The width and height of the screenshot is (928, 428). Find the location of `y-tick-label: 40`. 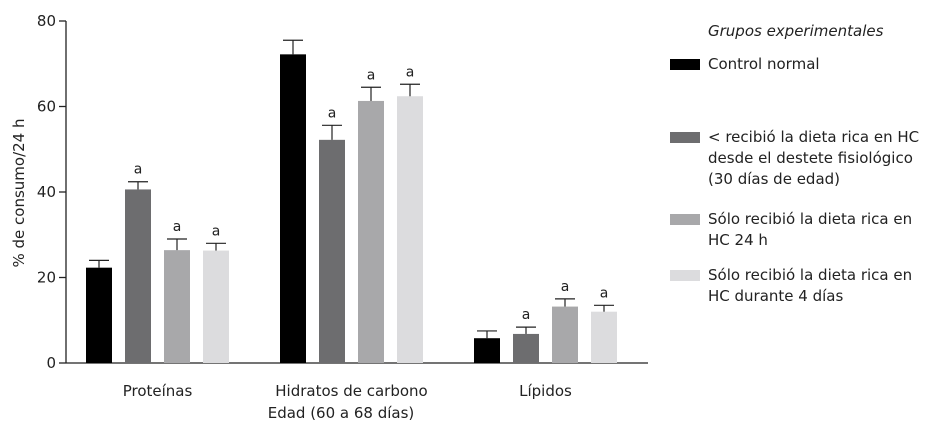

y-tick-label: 40 is located at coordinates (46, 192).